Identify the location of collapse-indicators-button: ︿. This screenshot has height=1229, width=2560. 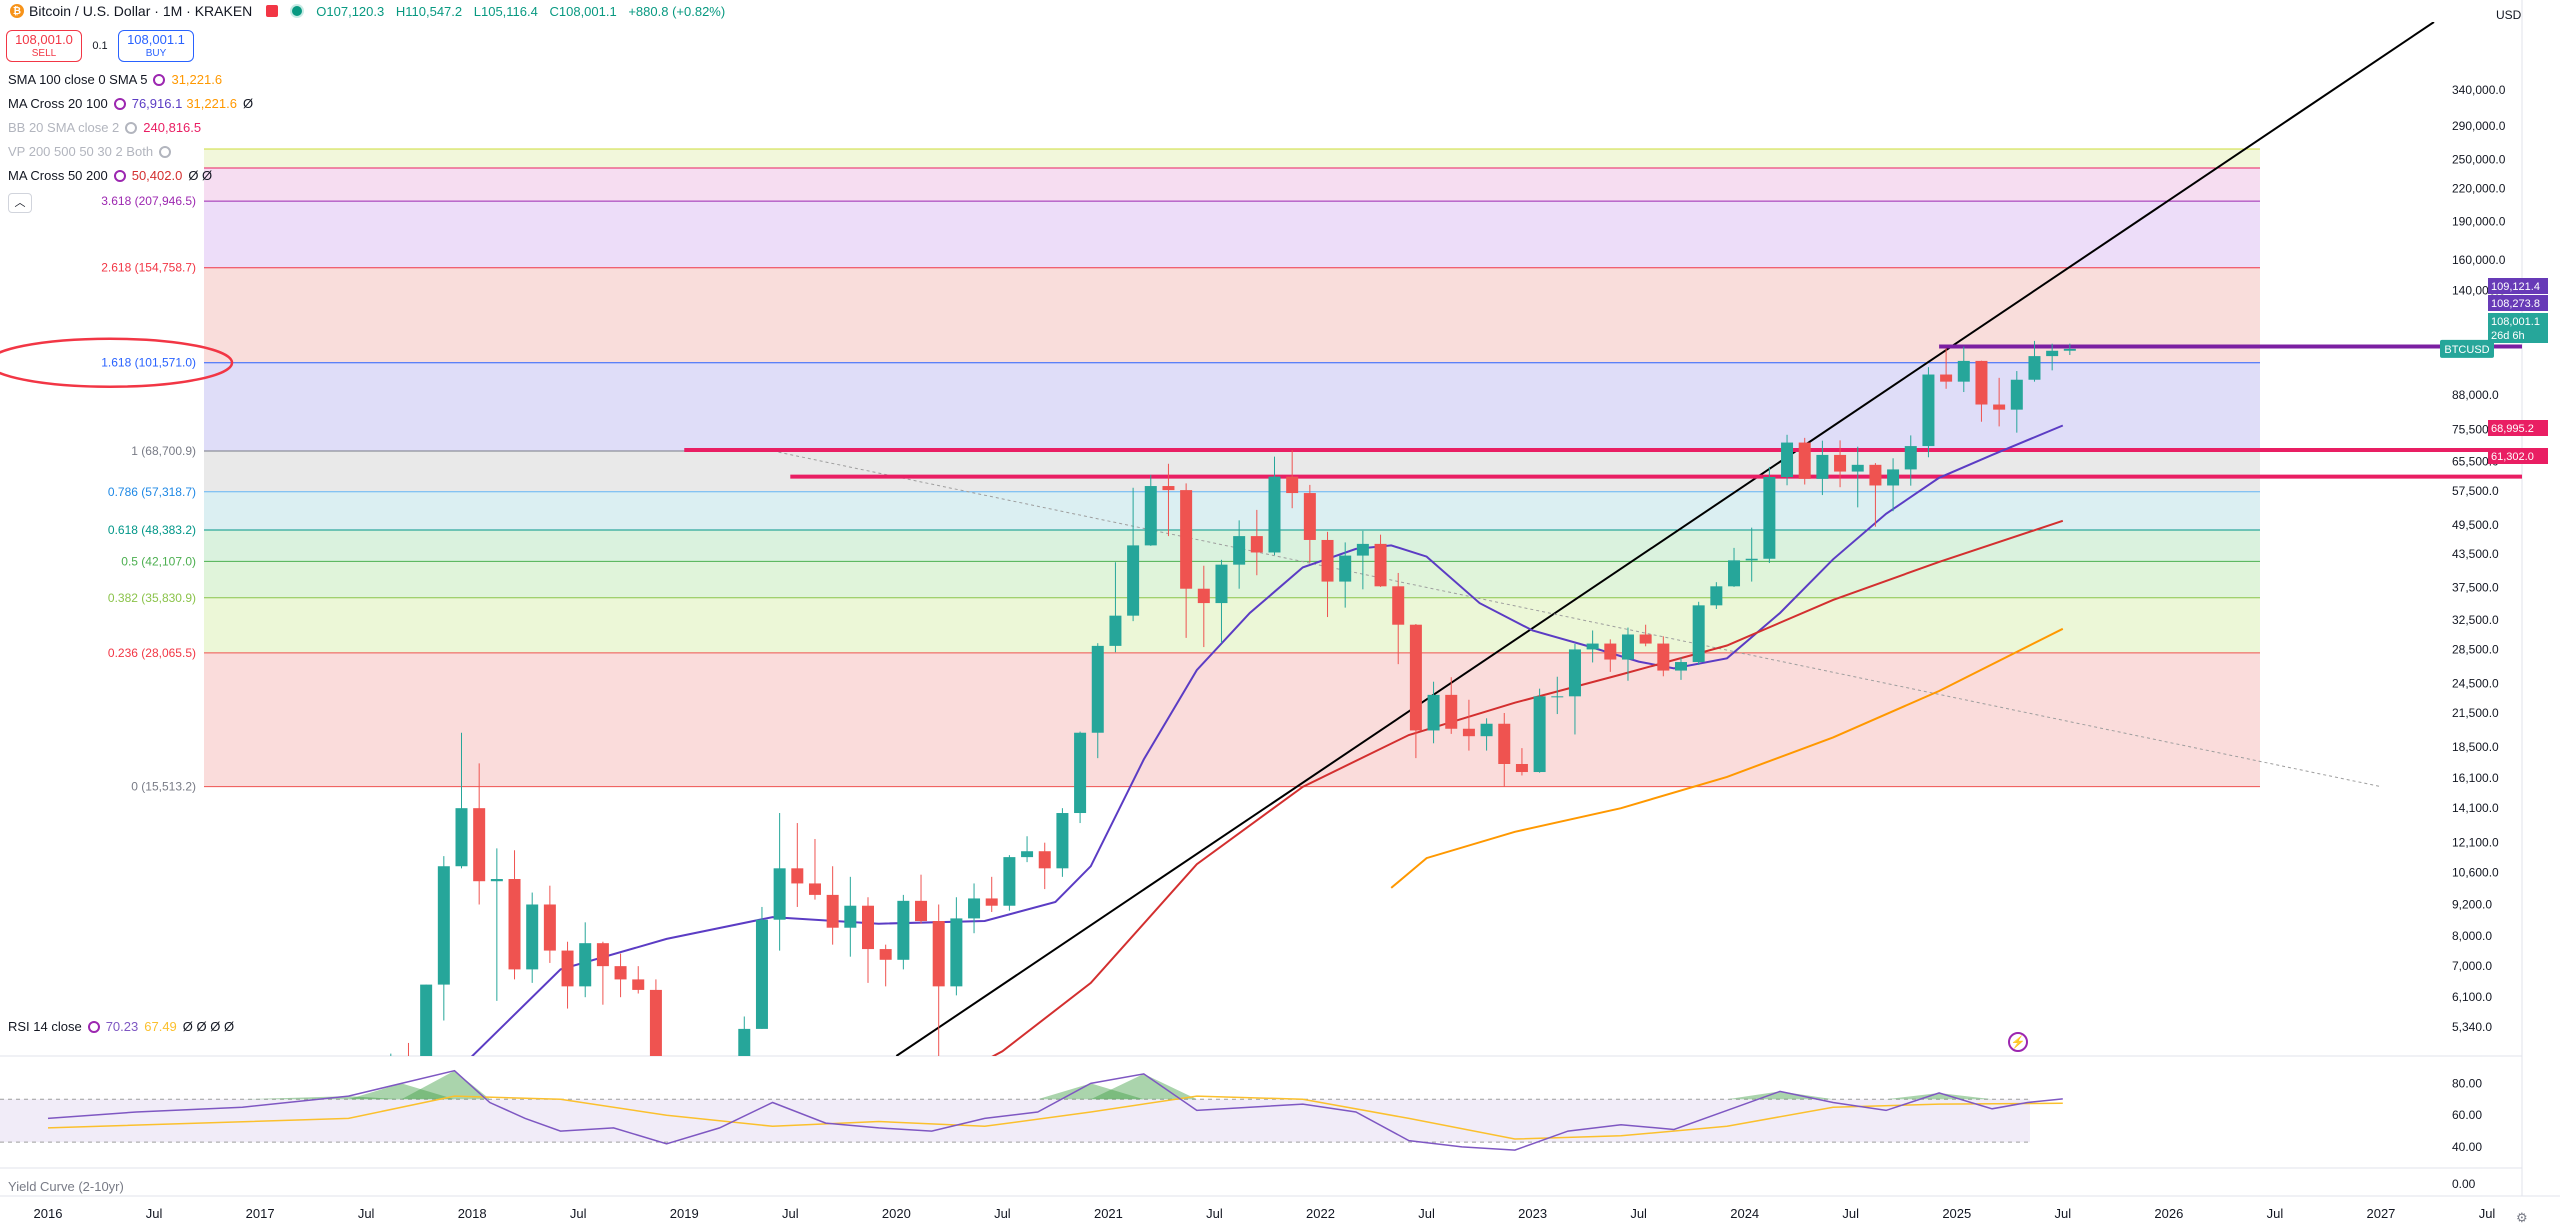
(20, 203).